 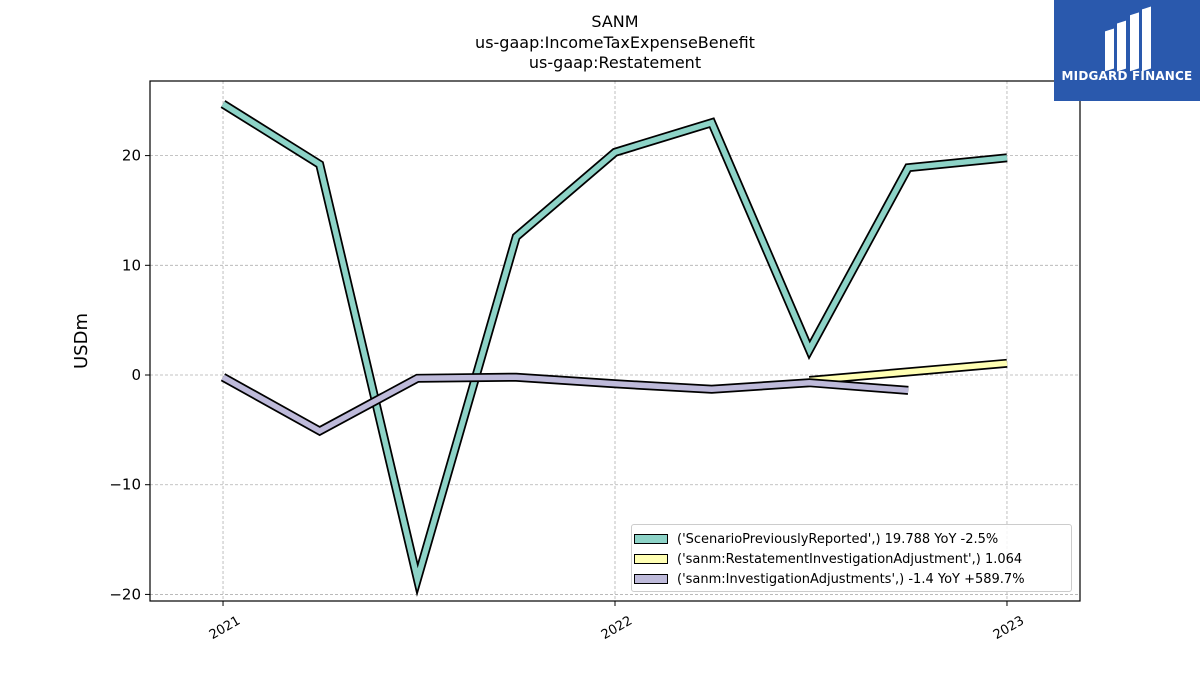 What do you see at coordinates (136, 375) in the screenshot?
I see `y-tick-label: 0` at bounding box center [136, 375].